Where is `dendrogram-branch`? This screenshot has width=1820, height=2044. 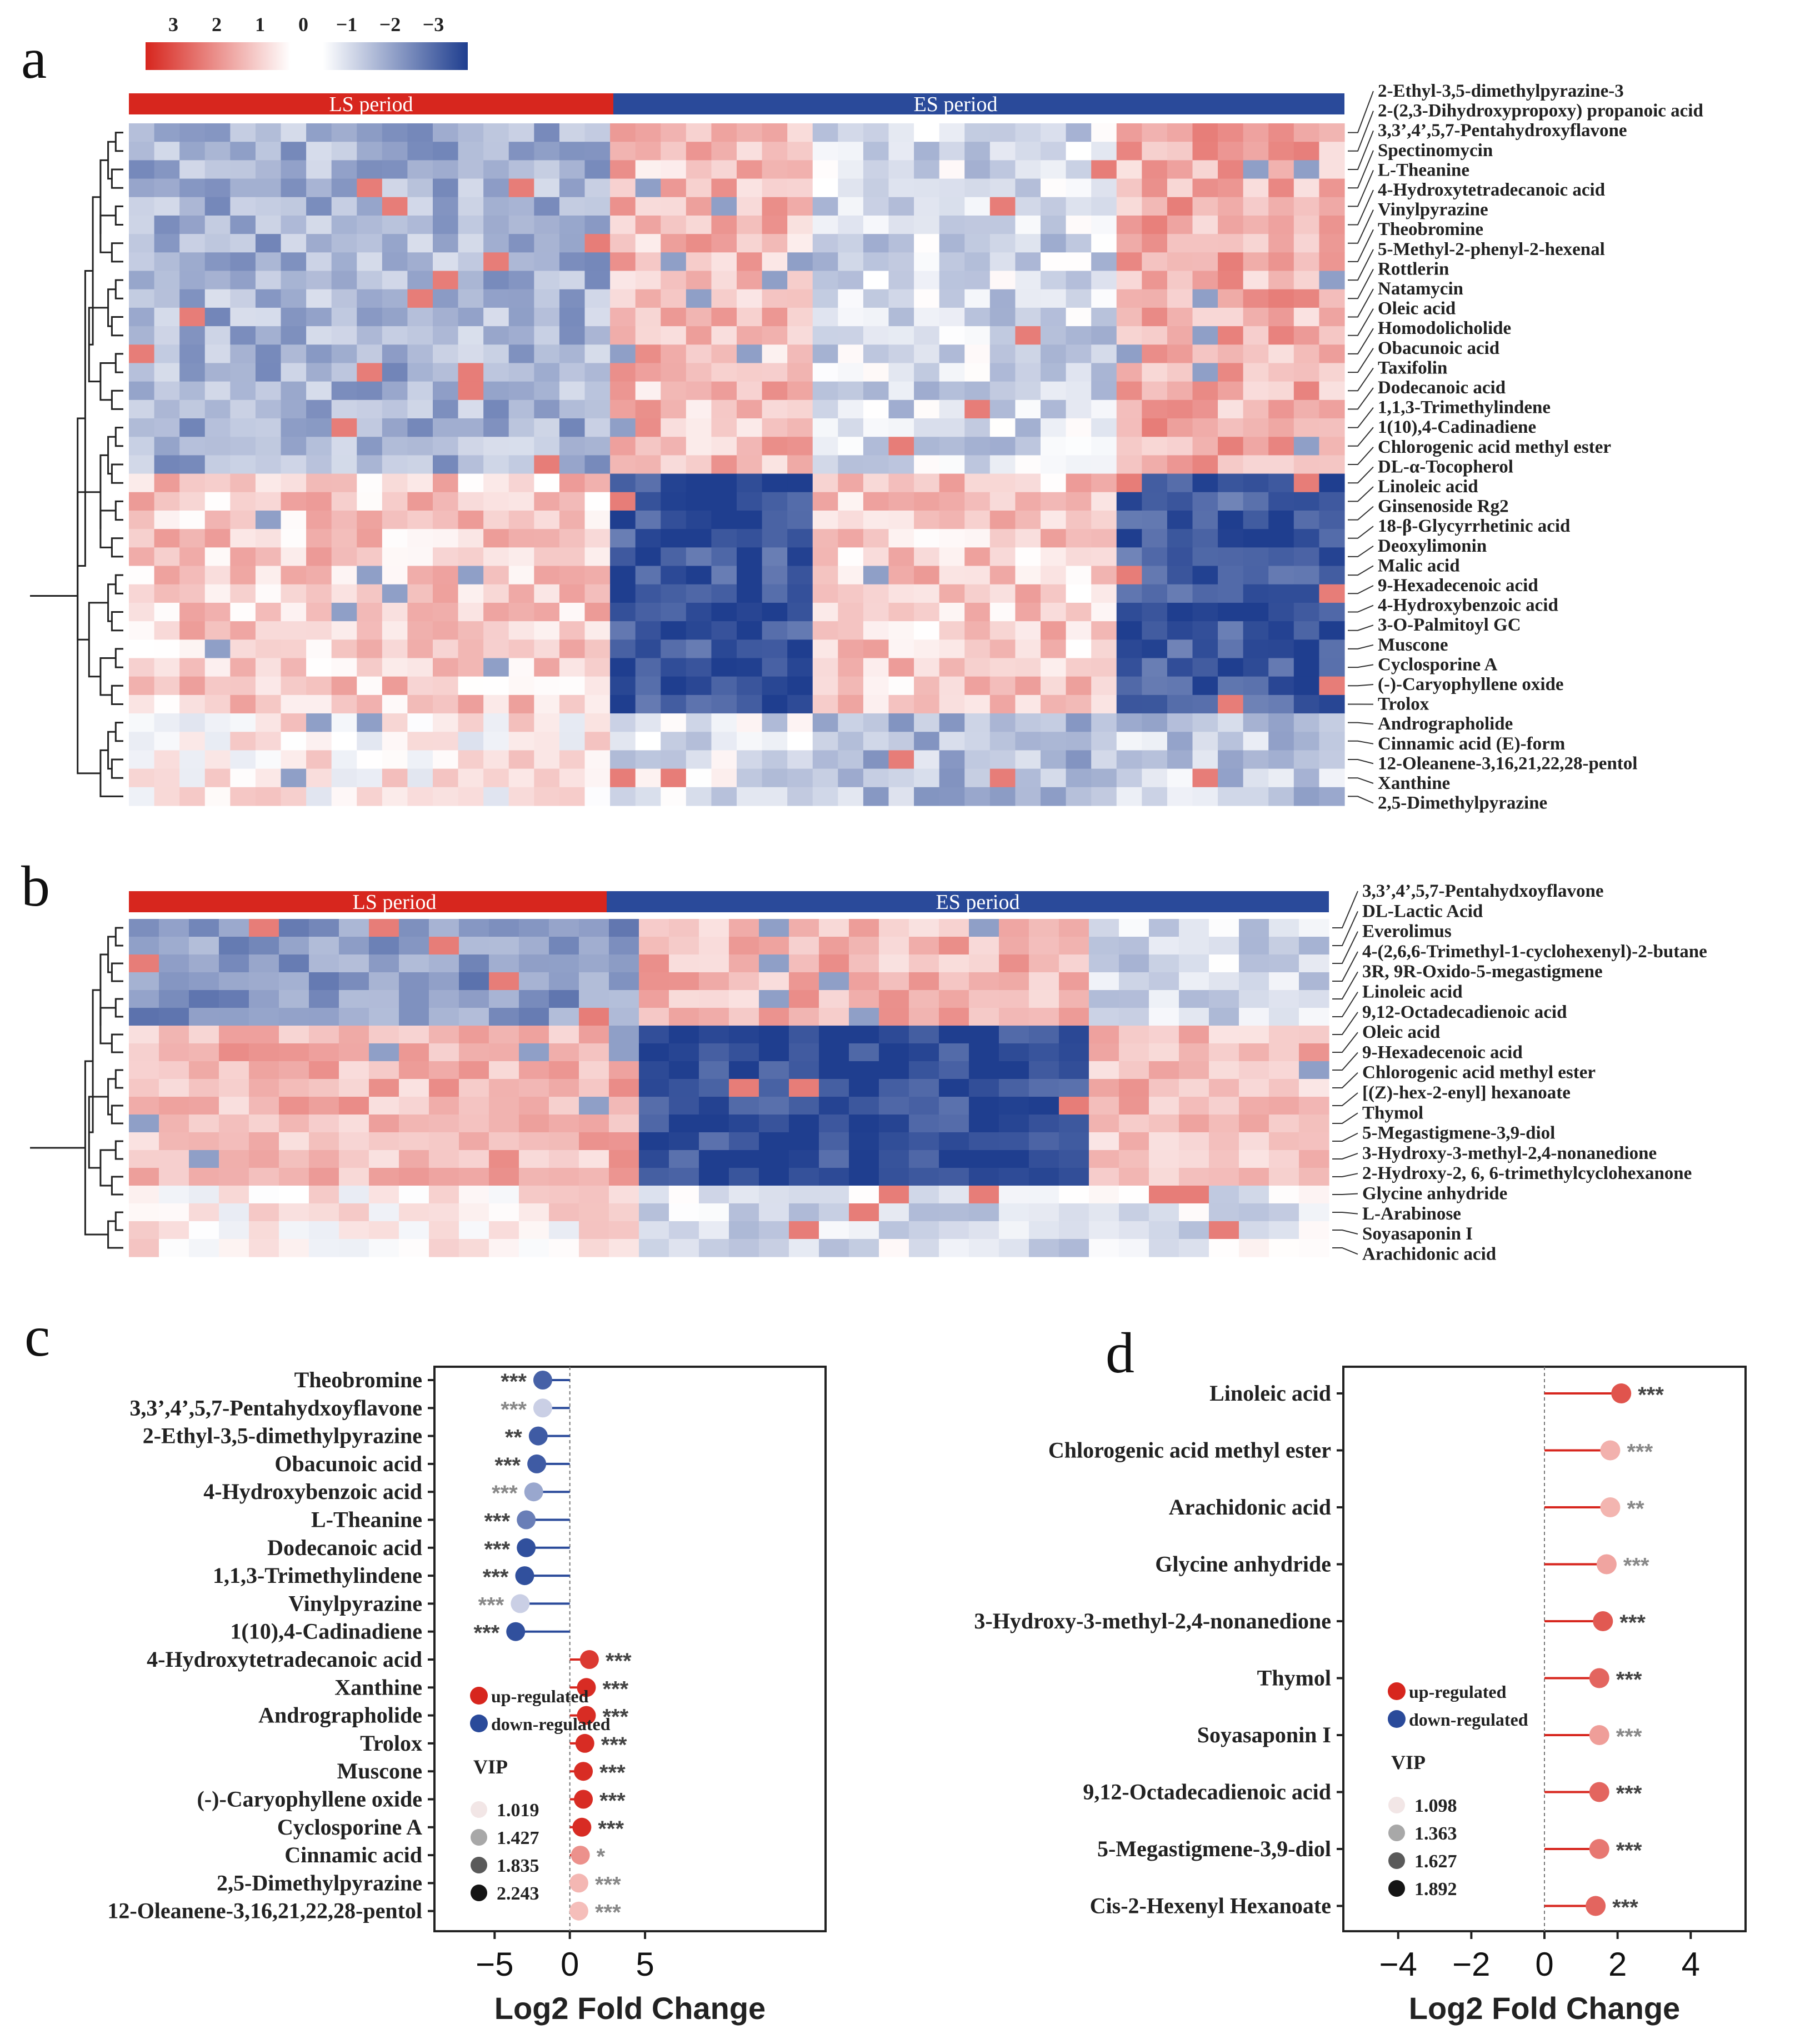 dendrogram-branch is located at coordinates (117, 1186).